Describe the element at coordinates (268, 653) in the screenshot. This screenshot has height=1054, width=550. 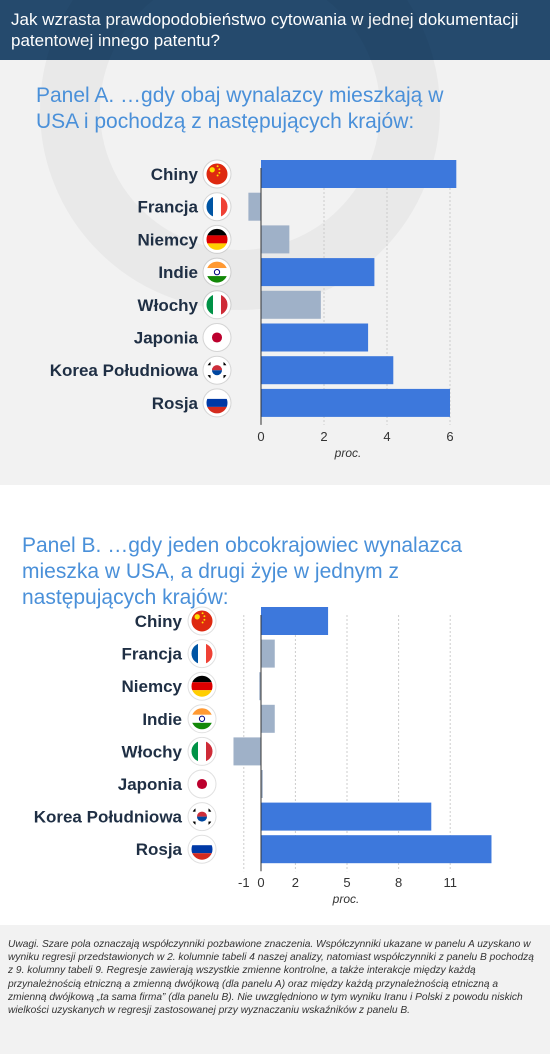
I see `panel-b-bar-francja` at that location.